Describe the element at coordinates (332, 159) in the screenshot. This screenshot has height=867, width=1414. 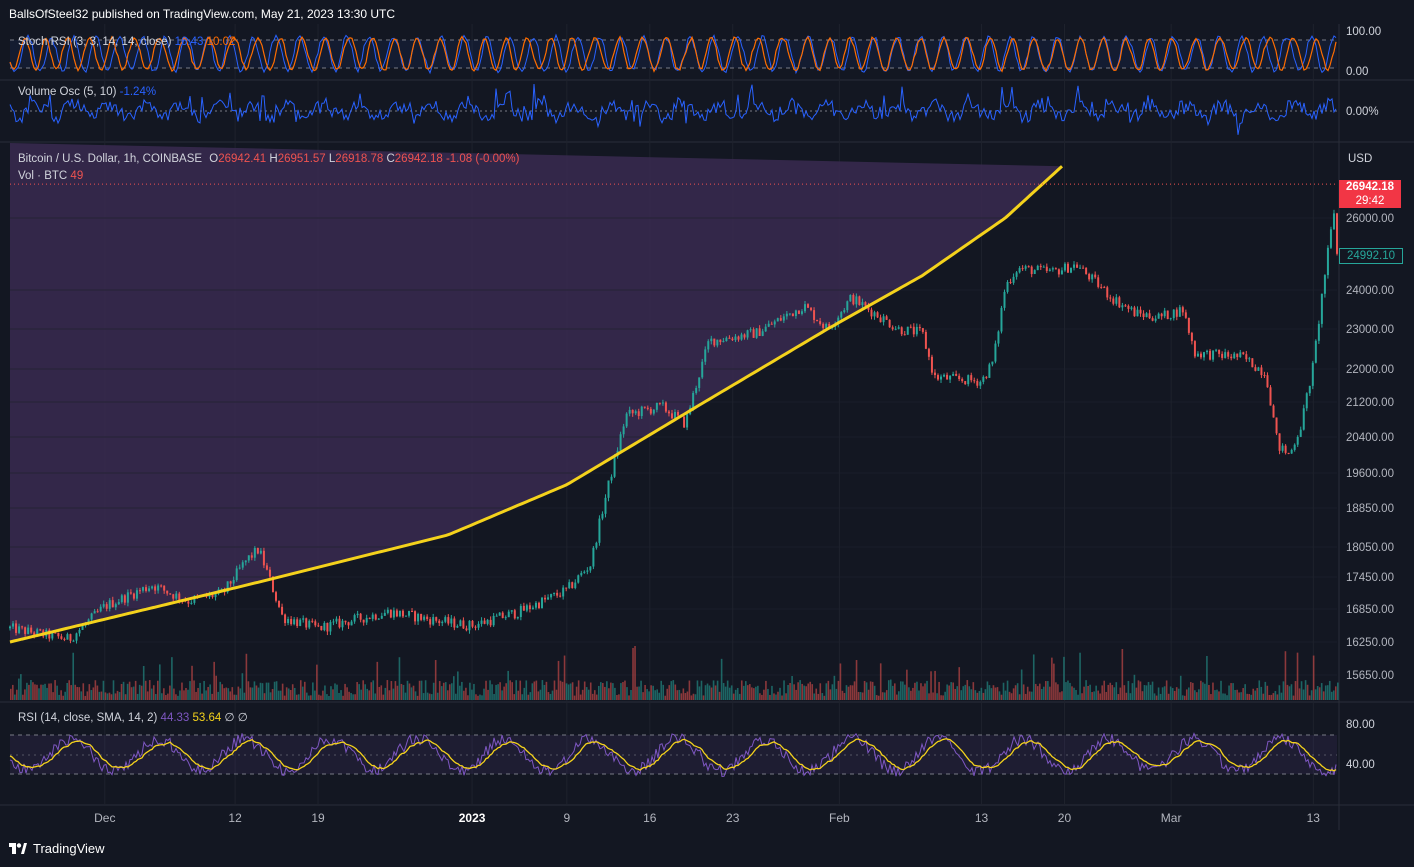
I see `low-label: L` at that location.